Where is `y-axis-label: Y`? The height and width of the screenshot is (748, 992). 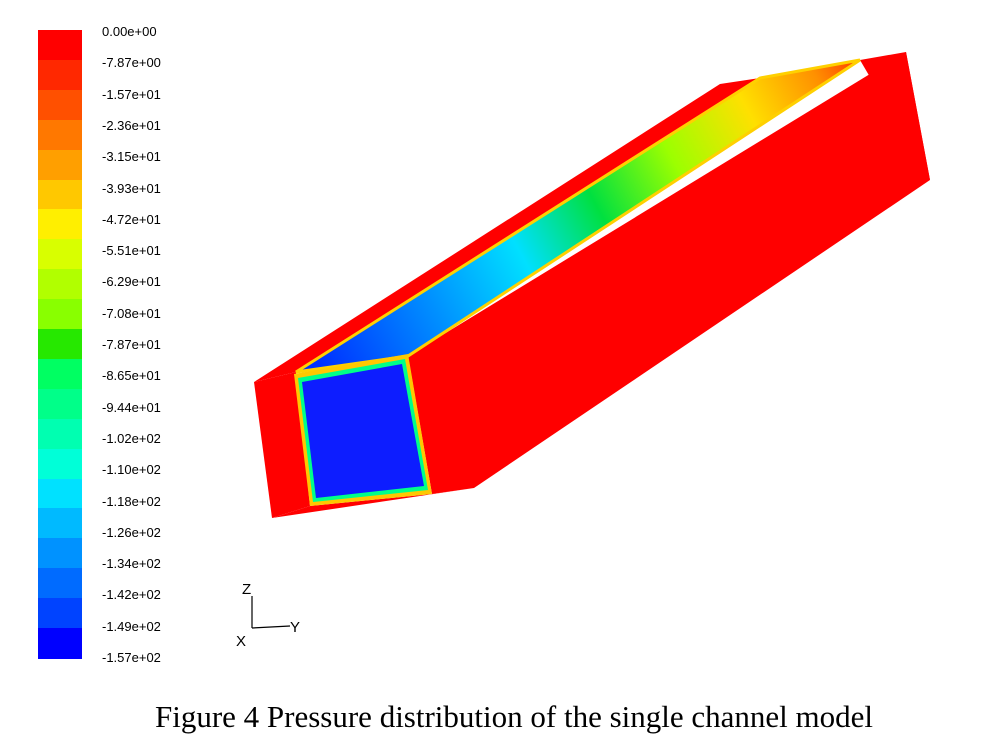 y-axis-label: Y is located at coordinates (295, 627).